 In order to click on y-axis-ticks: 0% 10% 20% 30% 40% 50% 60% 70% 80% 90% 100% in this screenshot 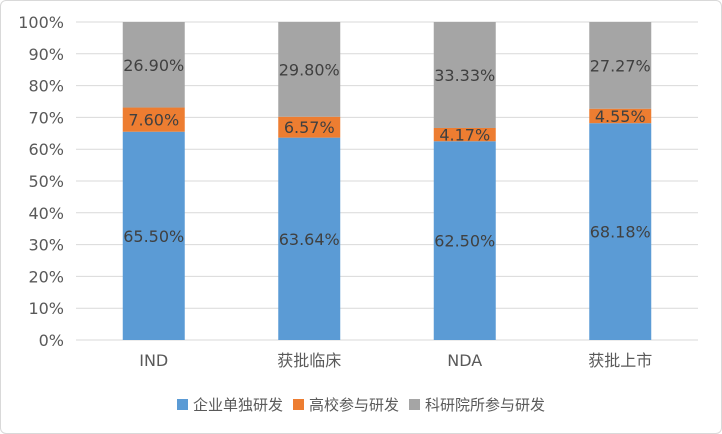, I will do `click(41, 181)`.